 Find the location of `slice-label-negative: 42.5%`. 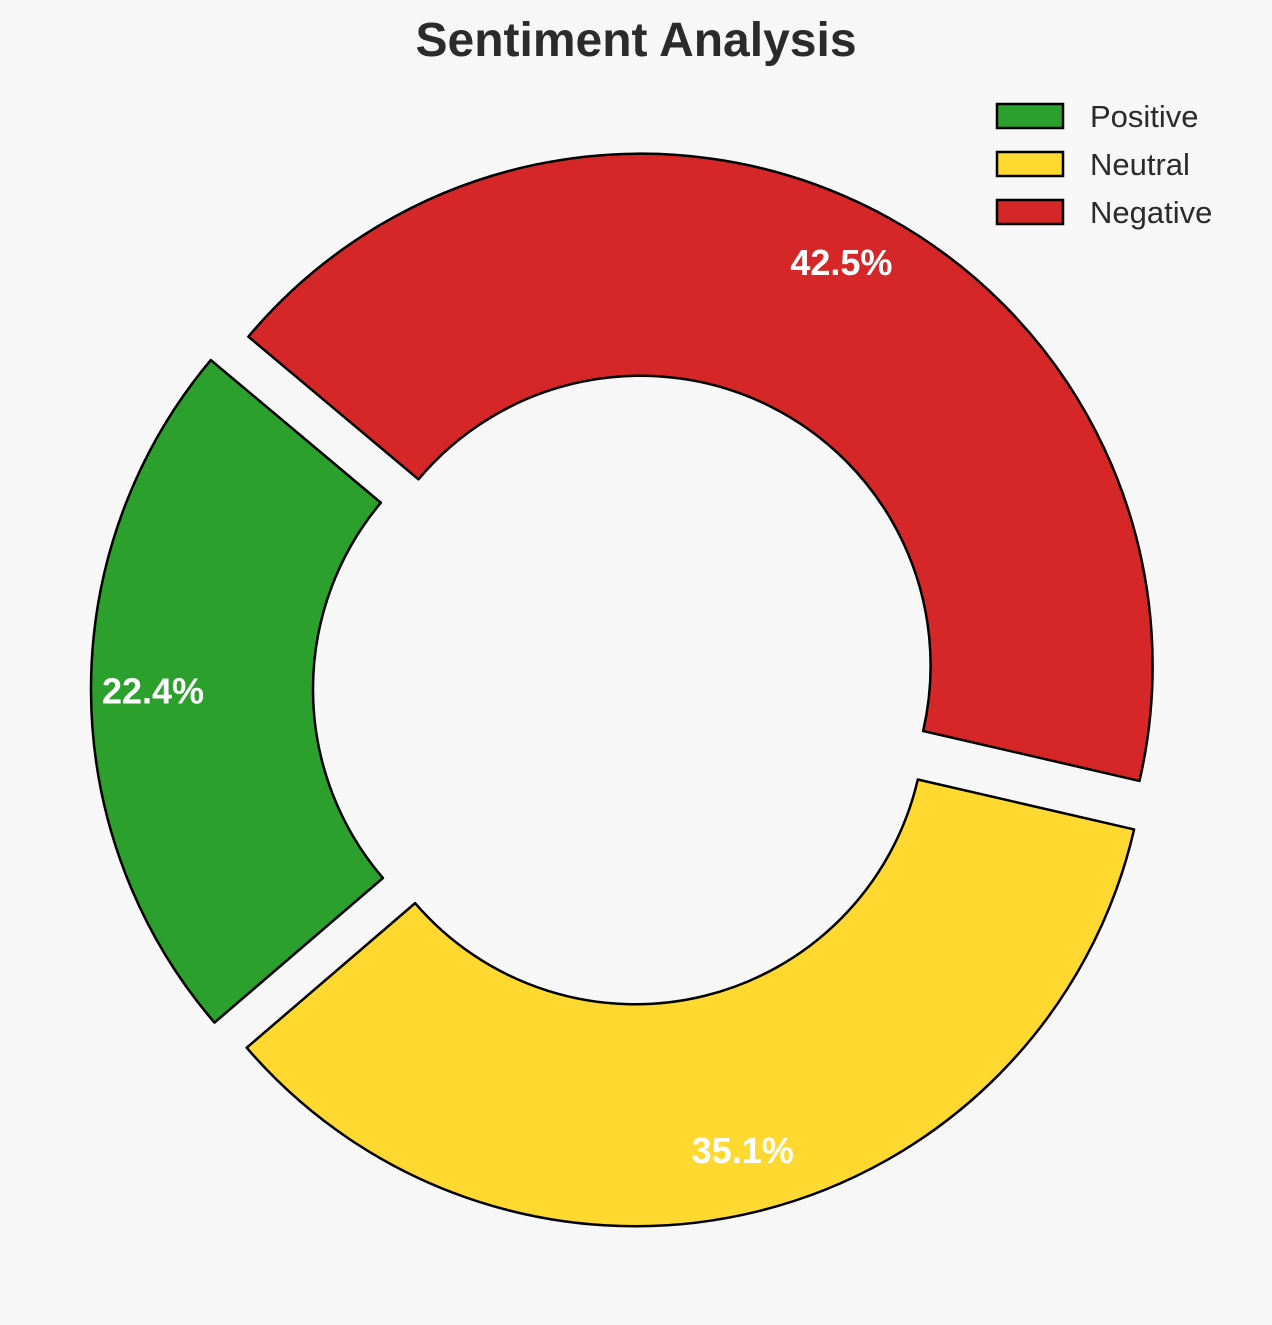

slice-label-negative: 42.5% is located at coordinates (841, 262).